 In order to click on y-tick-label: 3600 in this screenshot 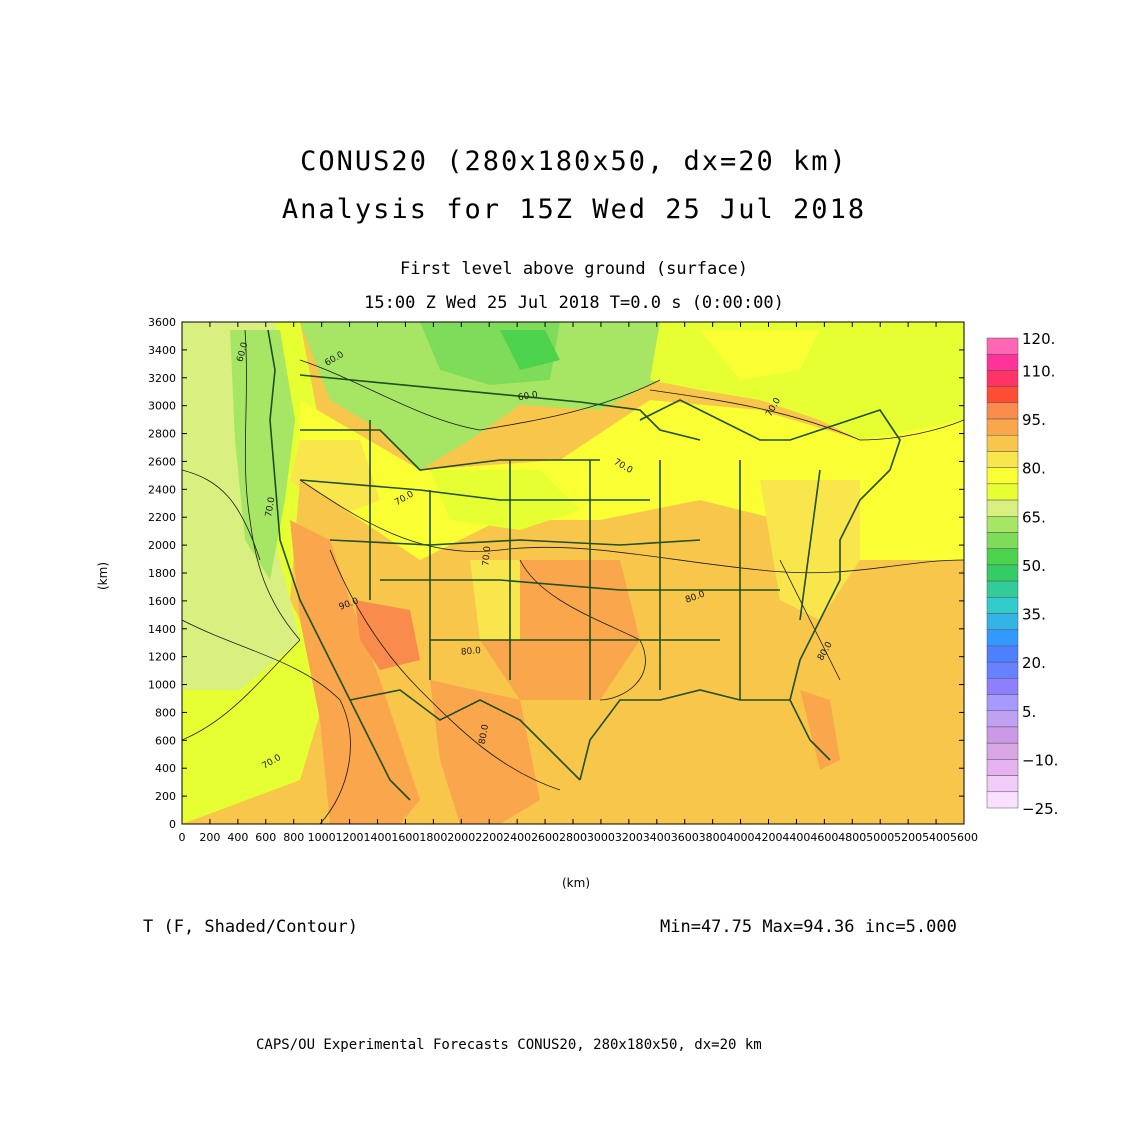, I will do `click(162, 322)`.